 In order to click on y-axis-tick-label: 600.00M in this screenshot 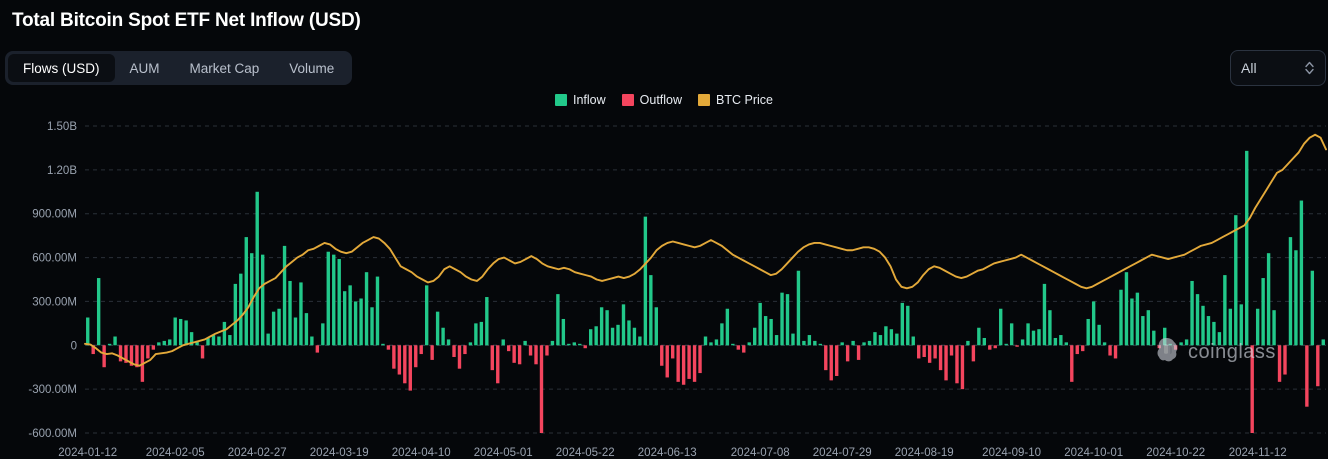, I will do `click(54, 259)`.